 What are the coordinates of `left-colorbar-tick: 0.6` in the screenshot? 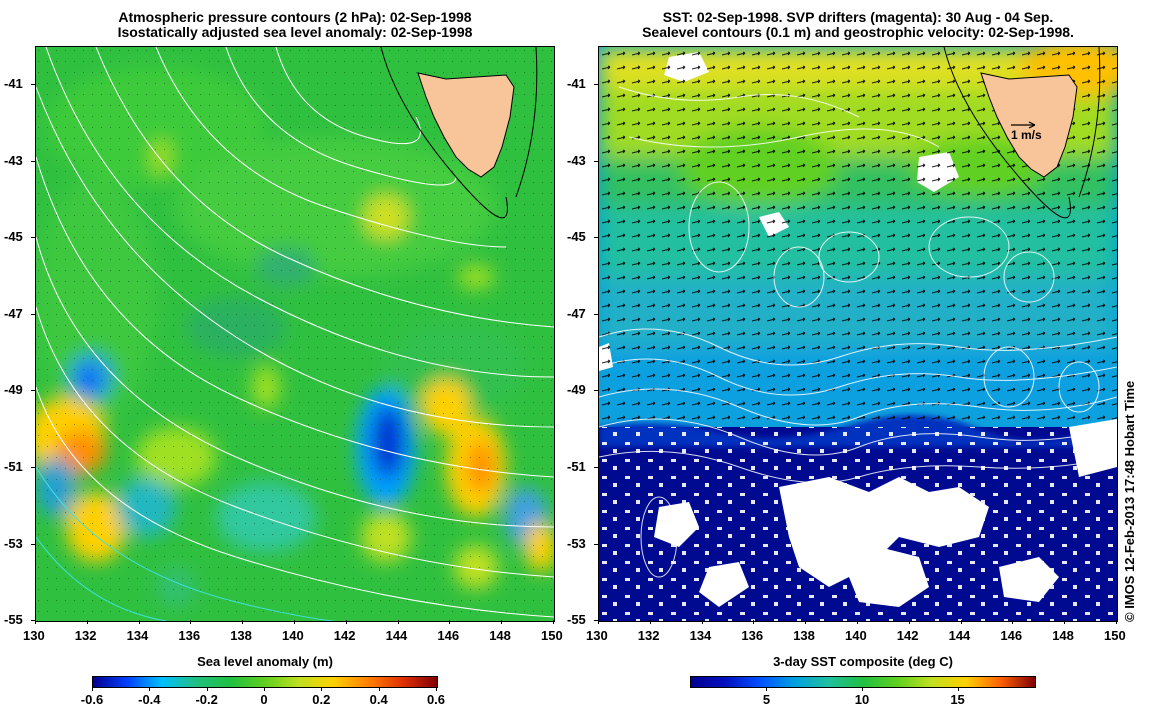 It's located at (436, 699).